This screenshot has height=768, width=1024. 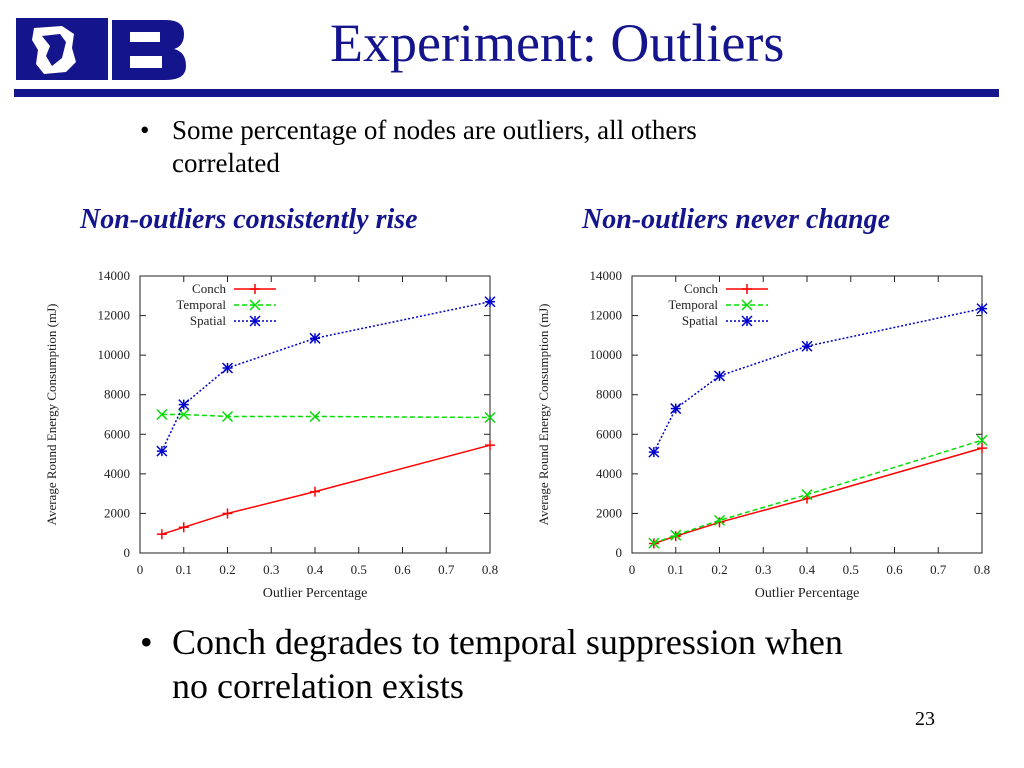 I want to click on duke-blue-devil-logo-icon, so click(x=101, y=49).